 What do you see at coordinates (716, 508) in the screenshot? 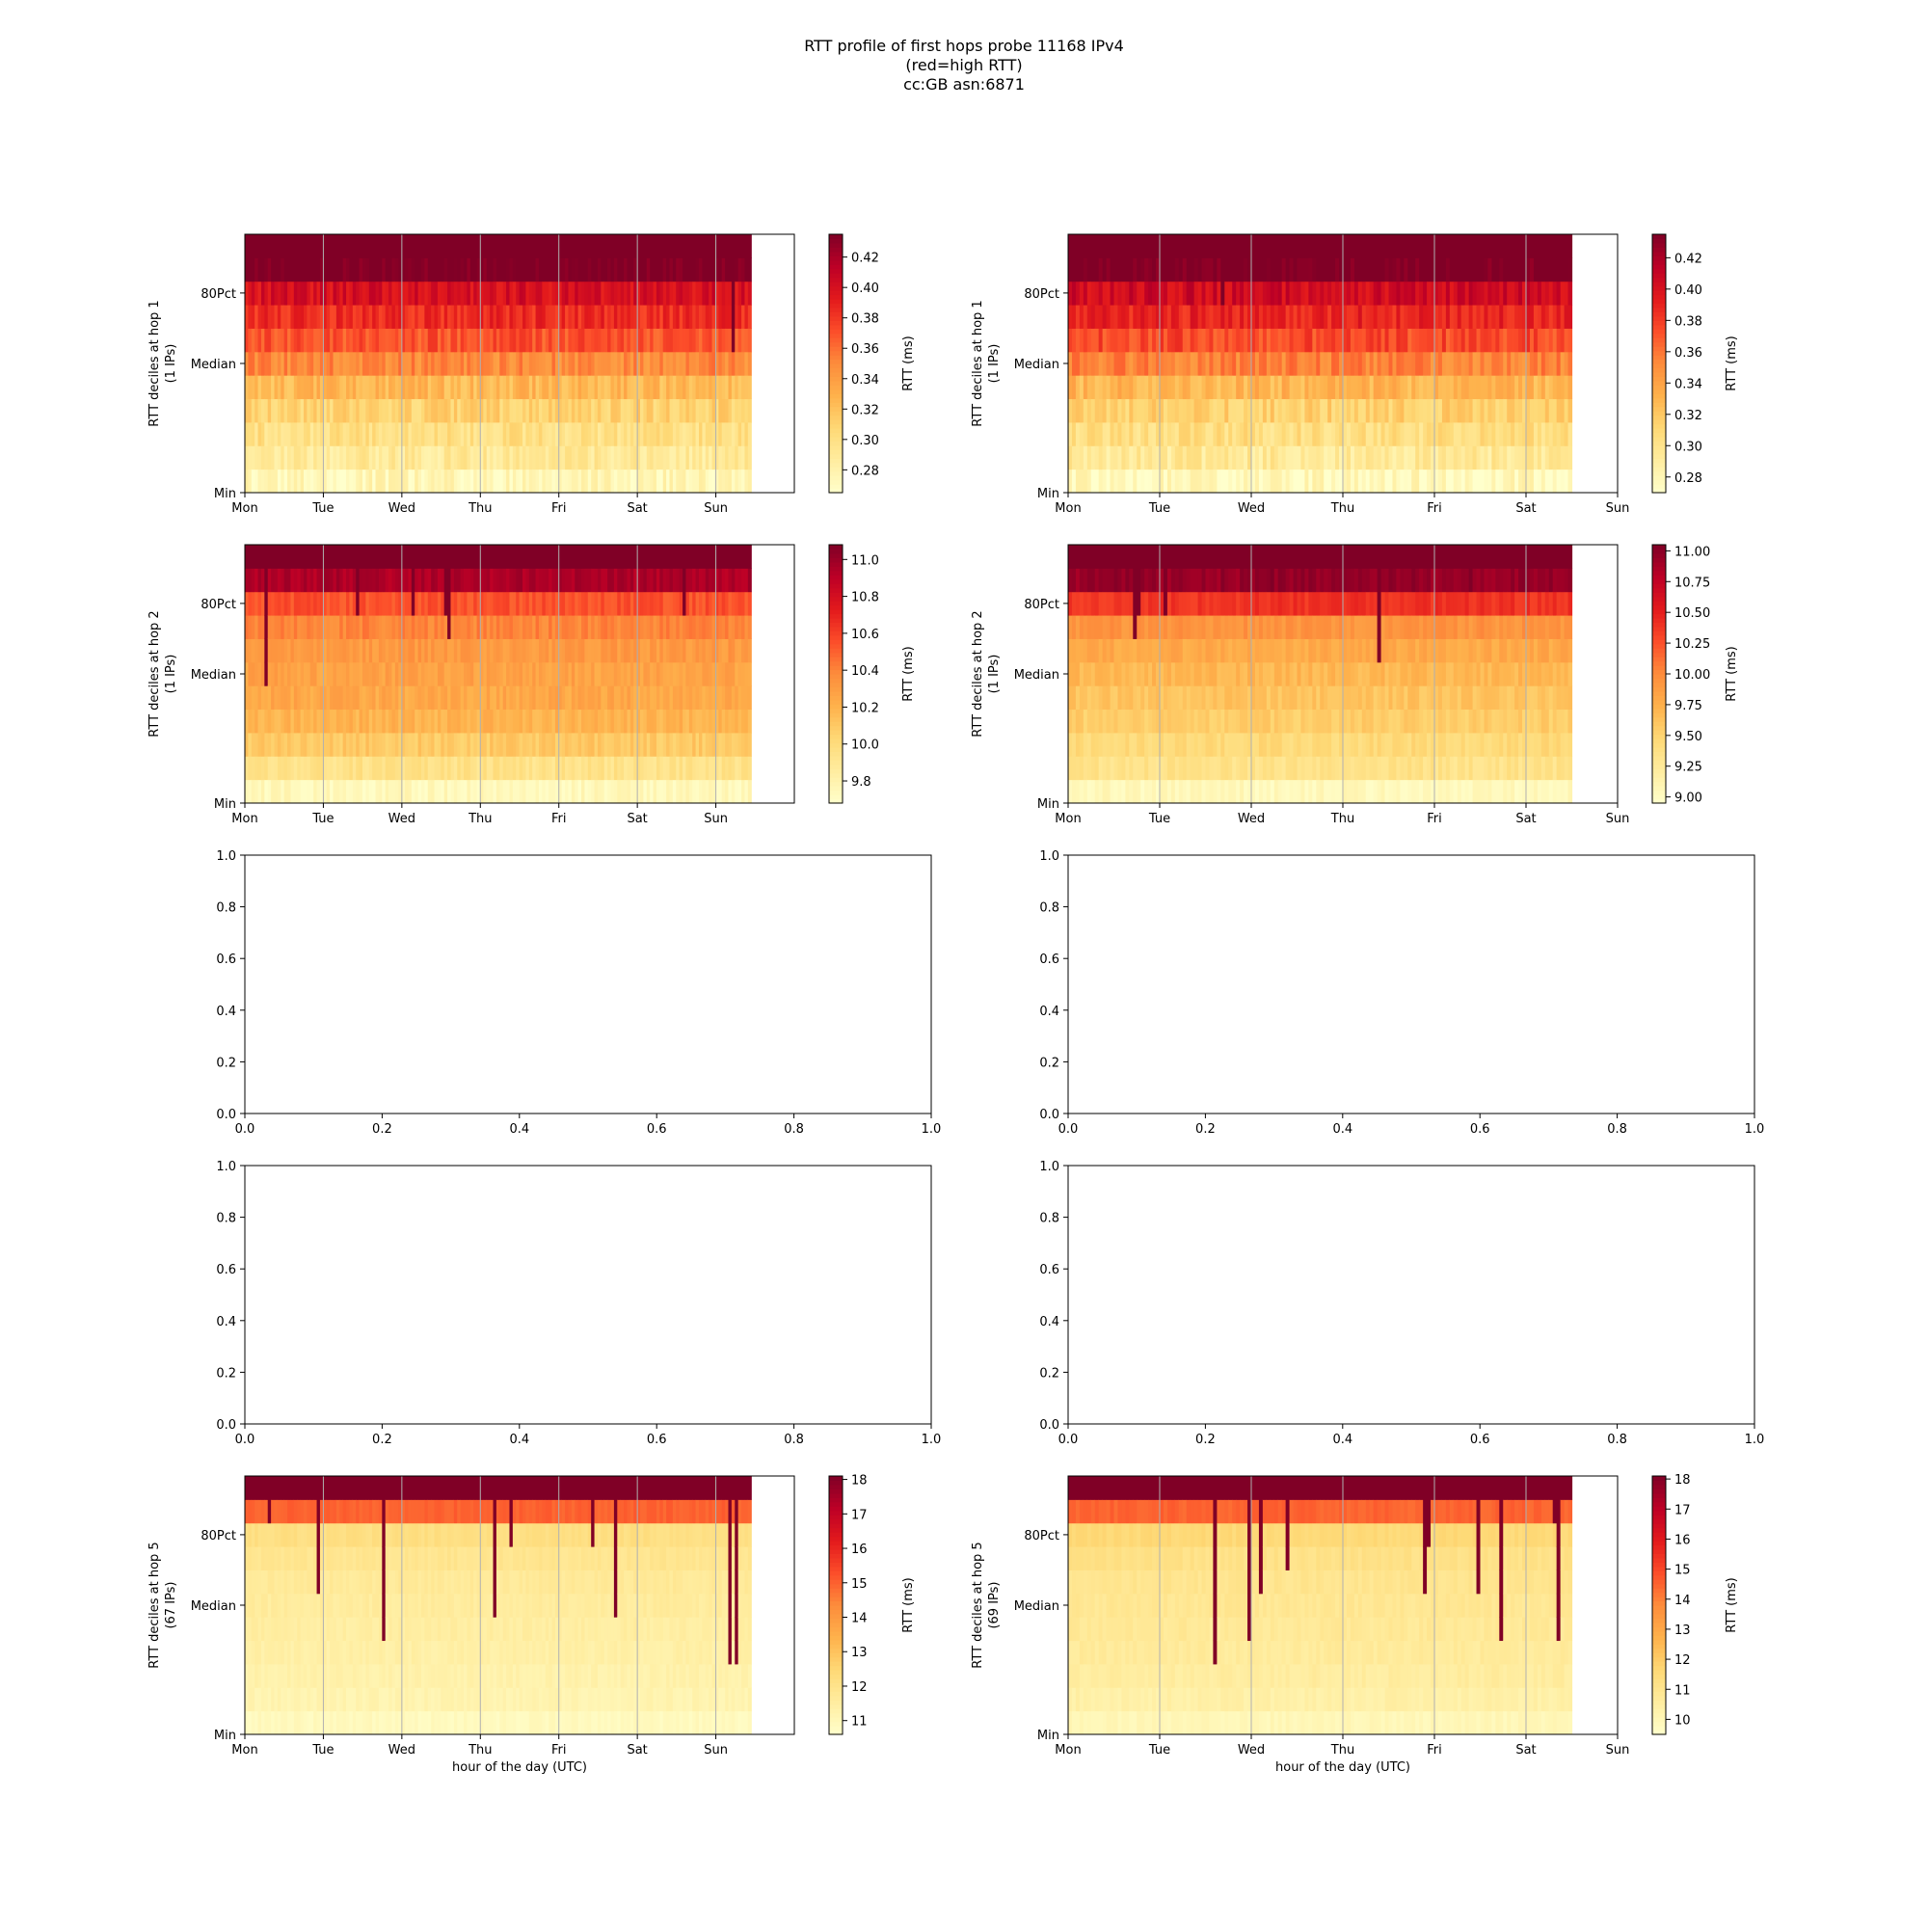
I see `x-tick-label: Sun` at bounding box center [716, 508].